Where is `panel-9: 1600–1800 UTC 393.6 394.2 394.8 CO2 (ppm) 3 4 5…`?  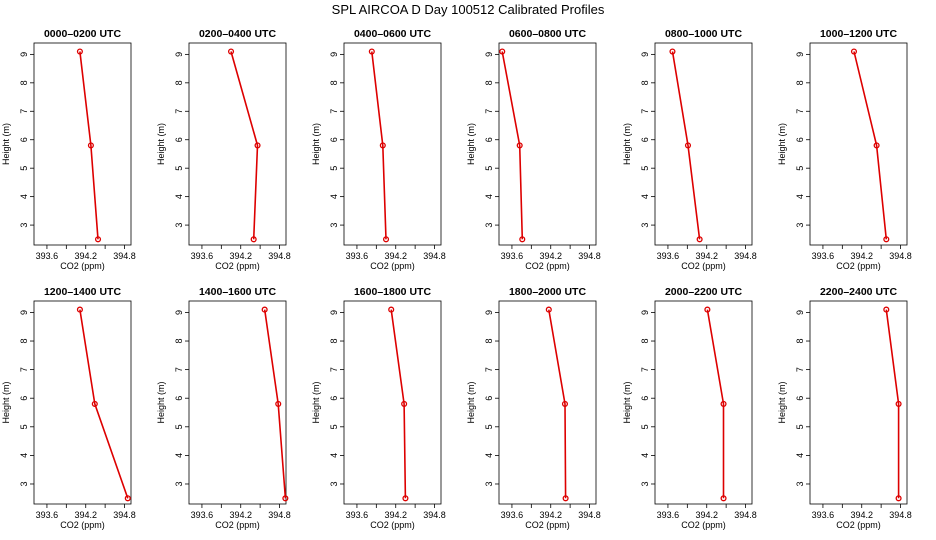 panel-9: 1600–1800 UTC 393.6 394.2 394.8 CO2 (ppm) 3 4 5… is located at coordinates (378, 408).